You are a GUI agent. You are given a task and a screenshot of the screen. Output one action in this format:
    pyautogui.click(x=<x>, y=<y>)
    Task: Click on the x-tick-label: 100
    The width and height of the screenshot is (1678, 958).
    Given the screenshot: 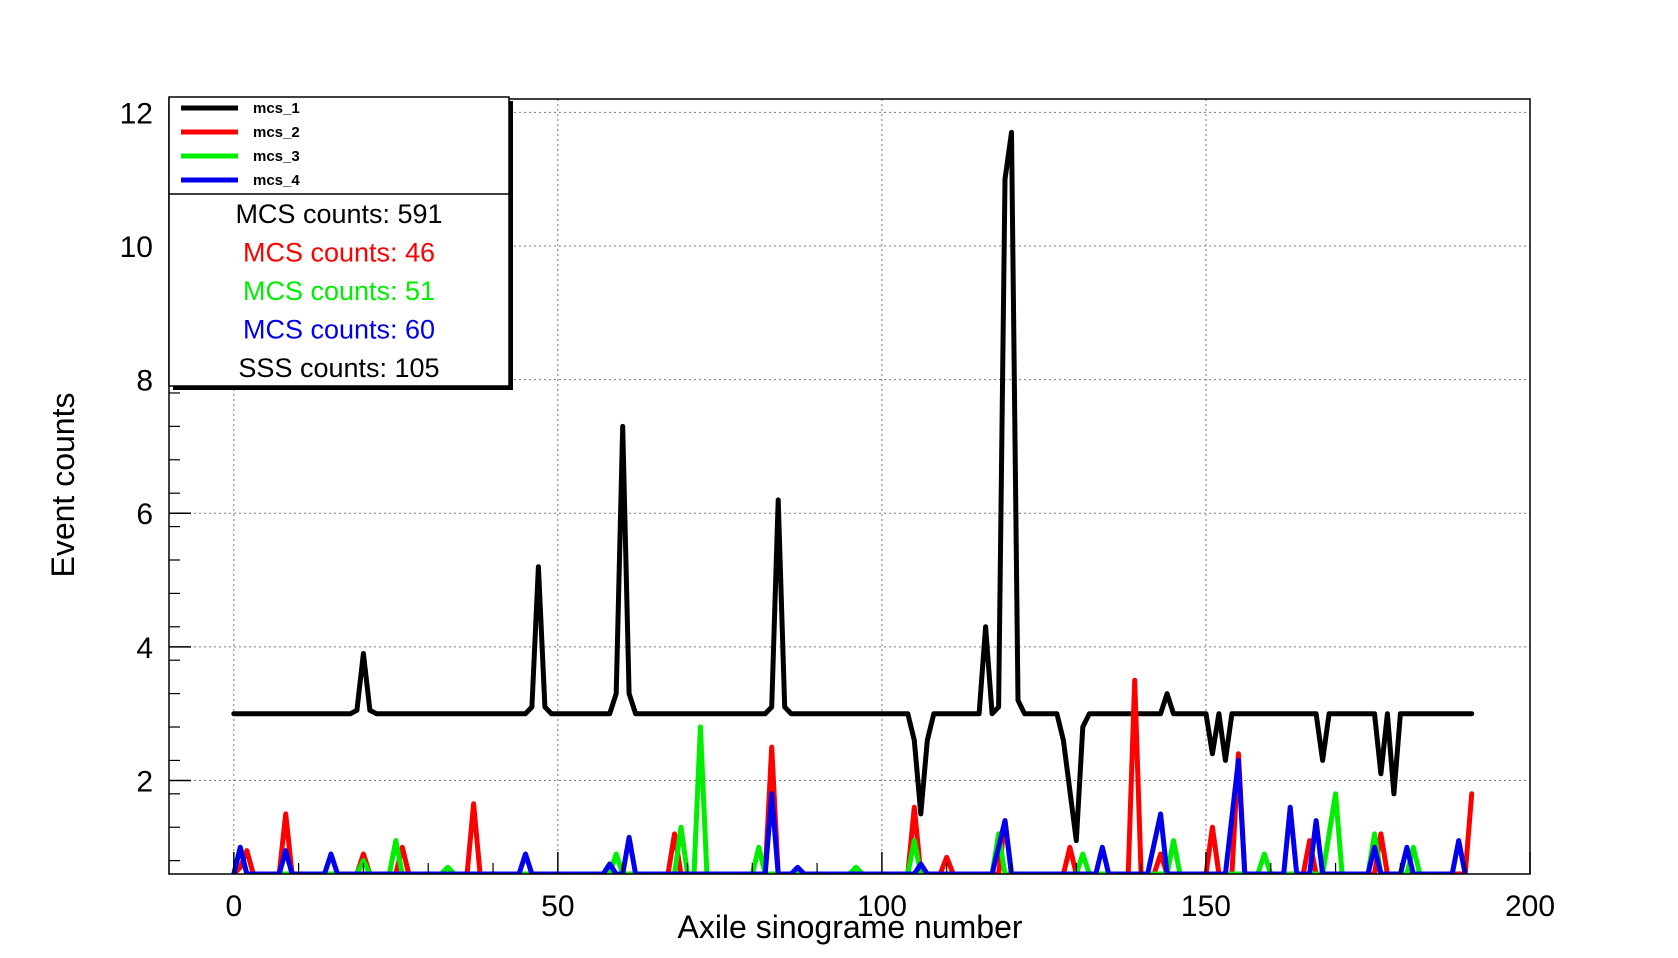 What is the action you would take?
    pyautogui.click(x=882, y=906)
    